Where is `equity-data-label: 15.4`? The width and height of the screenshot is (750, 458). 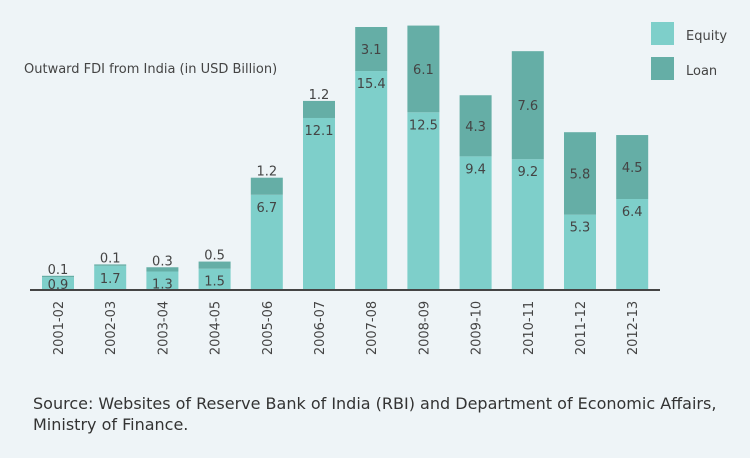
equity-data-label: 15.4 is located at coordinates (371, 84).